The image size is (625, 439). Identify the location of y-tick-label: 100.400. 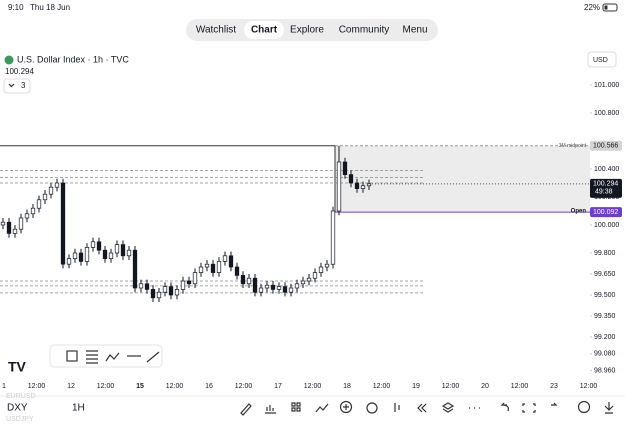
(606, 169).